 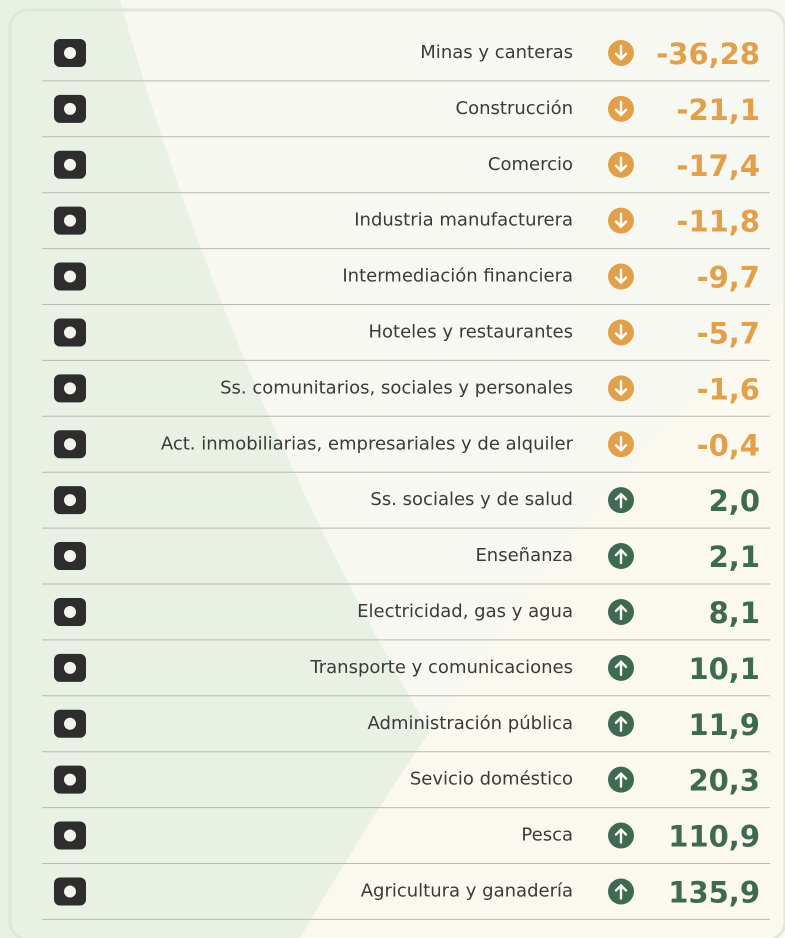 What do you see at coordinates (724, 669) in the screenshot?
I see `row-value: 10,1` at bounding box center [724, 669].